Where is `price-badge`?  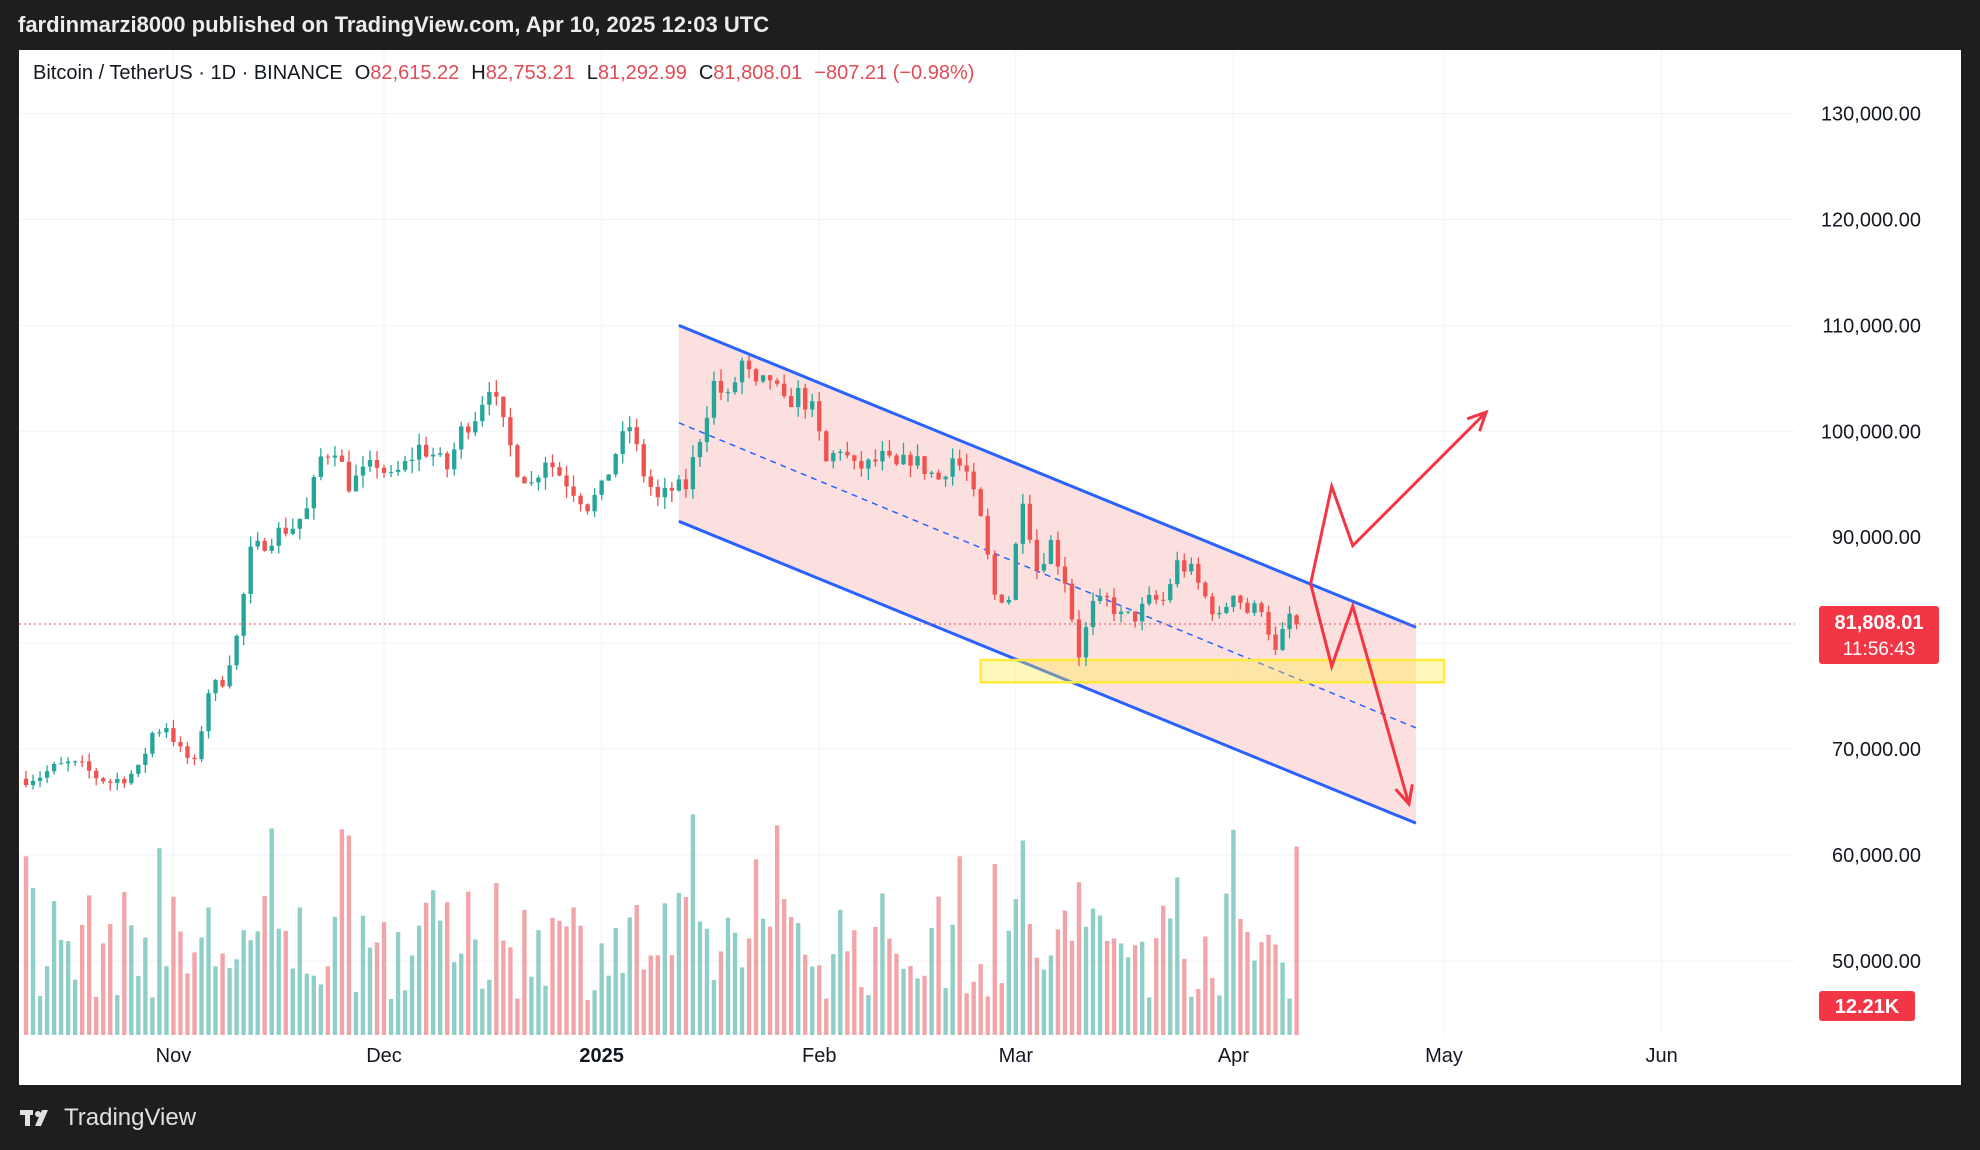
price-badge is located at coordinates (1879, 634).